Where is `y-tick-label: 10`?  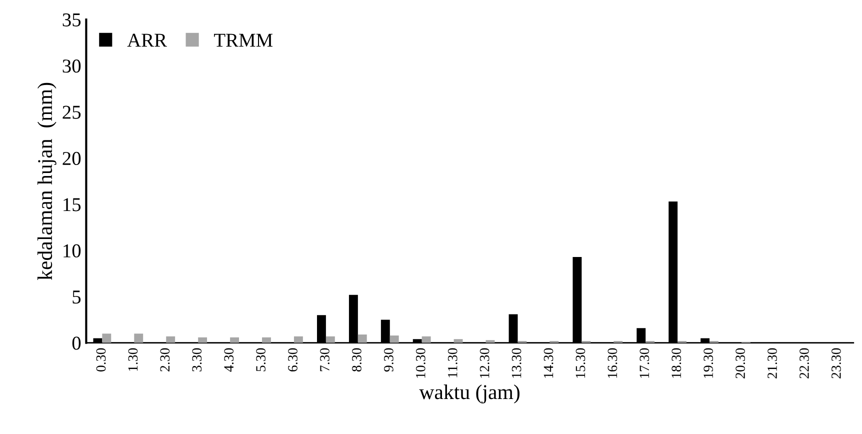 y-tick-label: 10 is located at coordinates (72, 251).